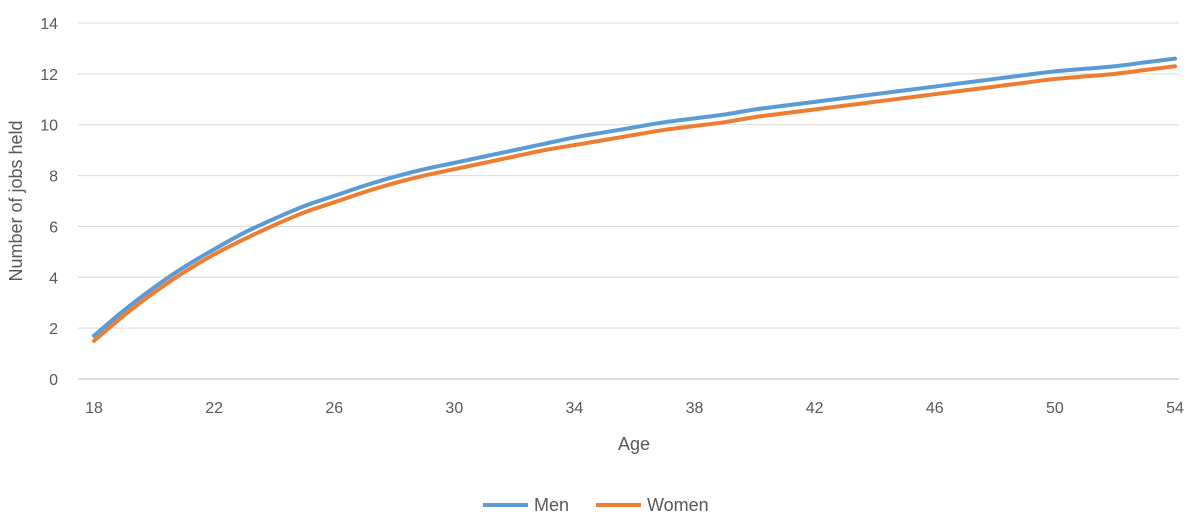  Describe the element at coordinates (49, 126) in the screenshot. I see `y-tick-label: 10` at that location.